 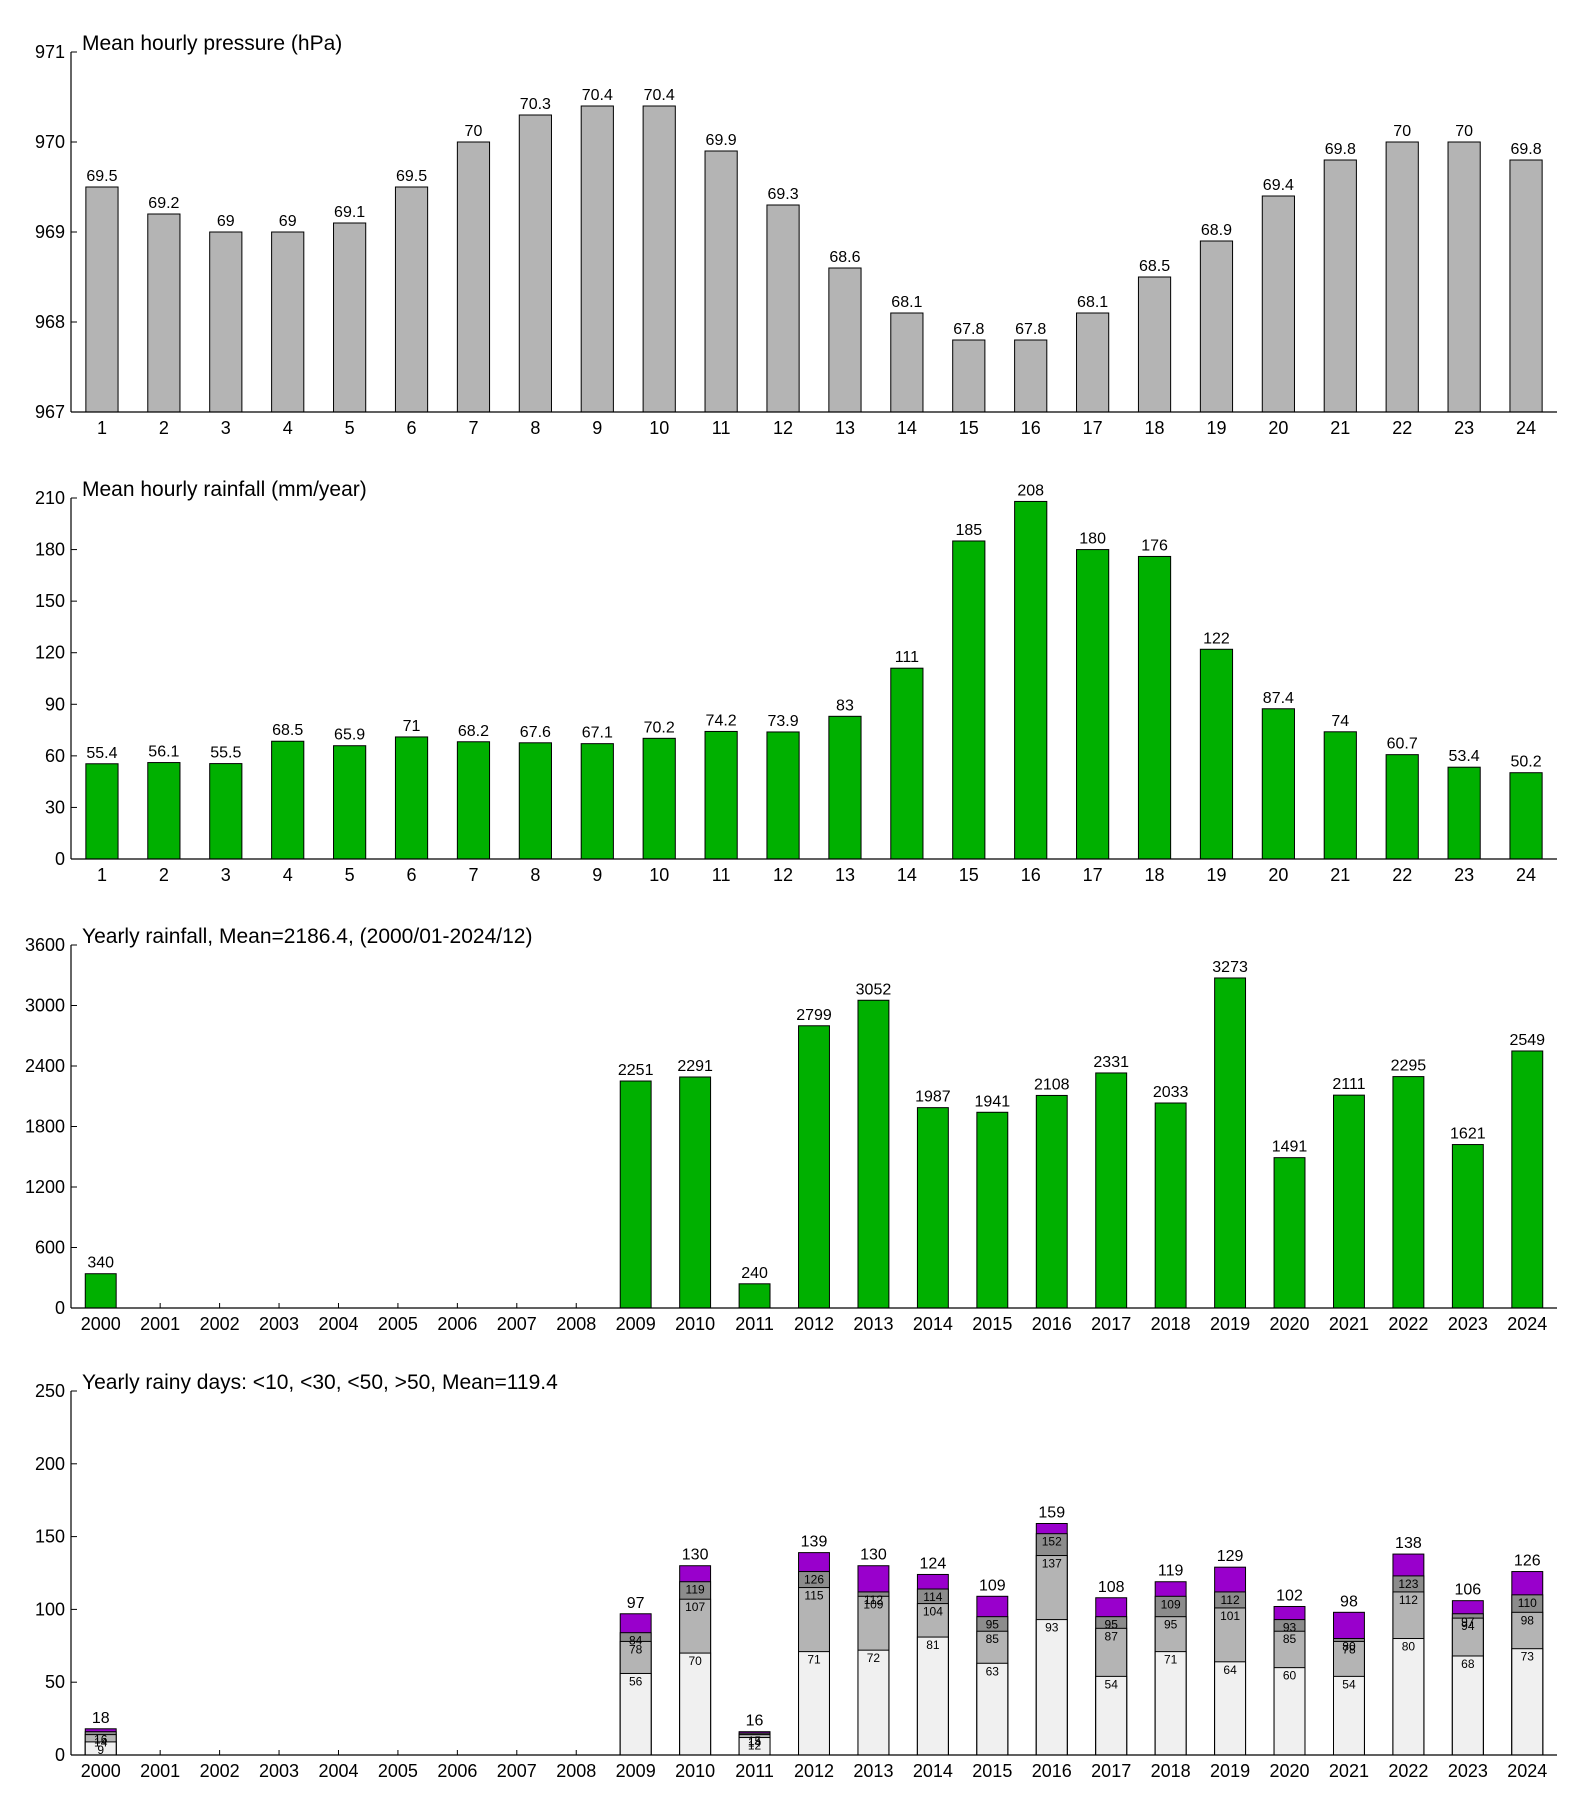 I want to click on y-tick-label: 200, so click(x=50, y=1464).